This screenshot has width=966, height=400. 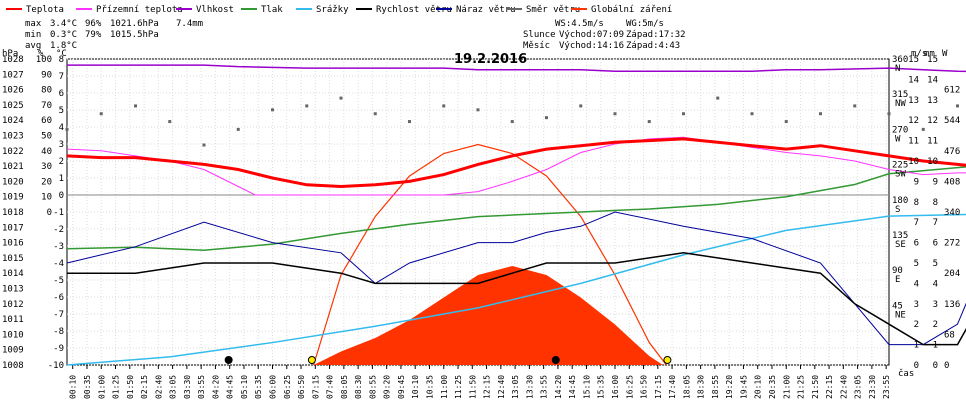 I want to click on y-tick-mm: 9, so click(x=935, y=182).